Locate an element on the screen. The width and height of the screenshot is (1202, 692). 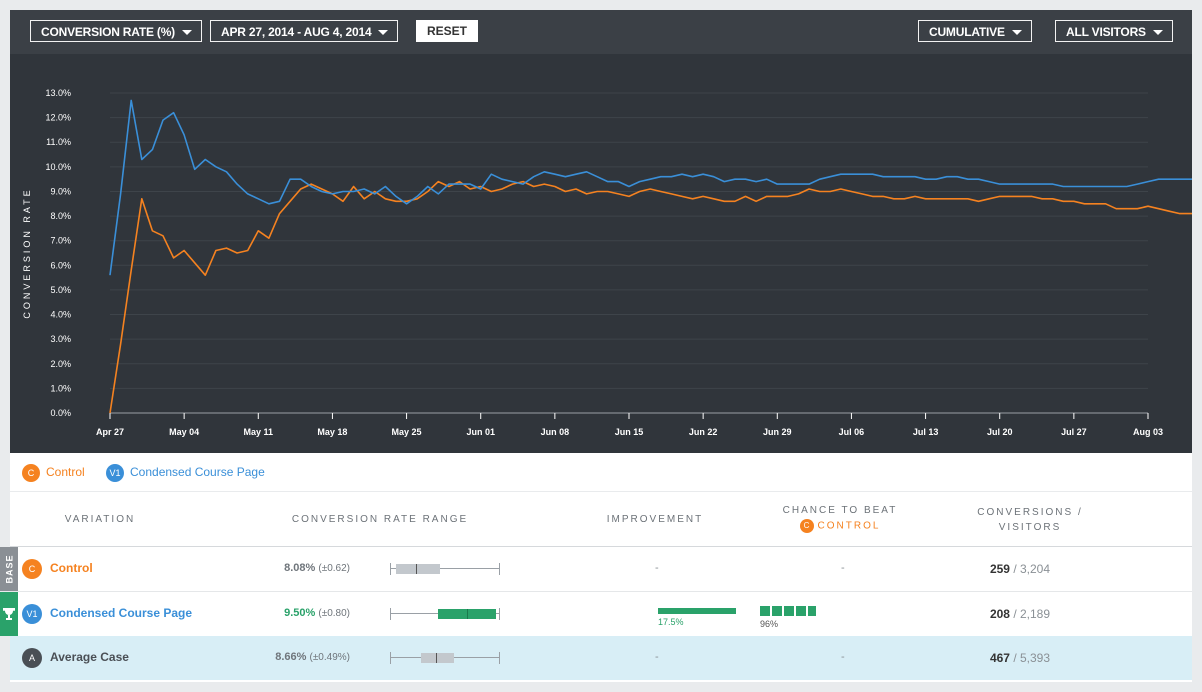
rate-margin: (±0.62) is located at coordinates (334, 568).